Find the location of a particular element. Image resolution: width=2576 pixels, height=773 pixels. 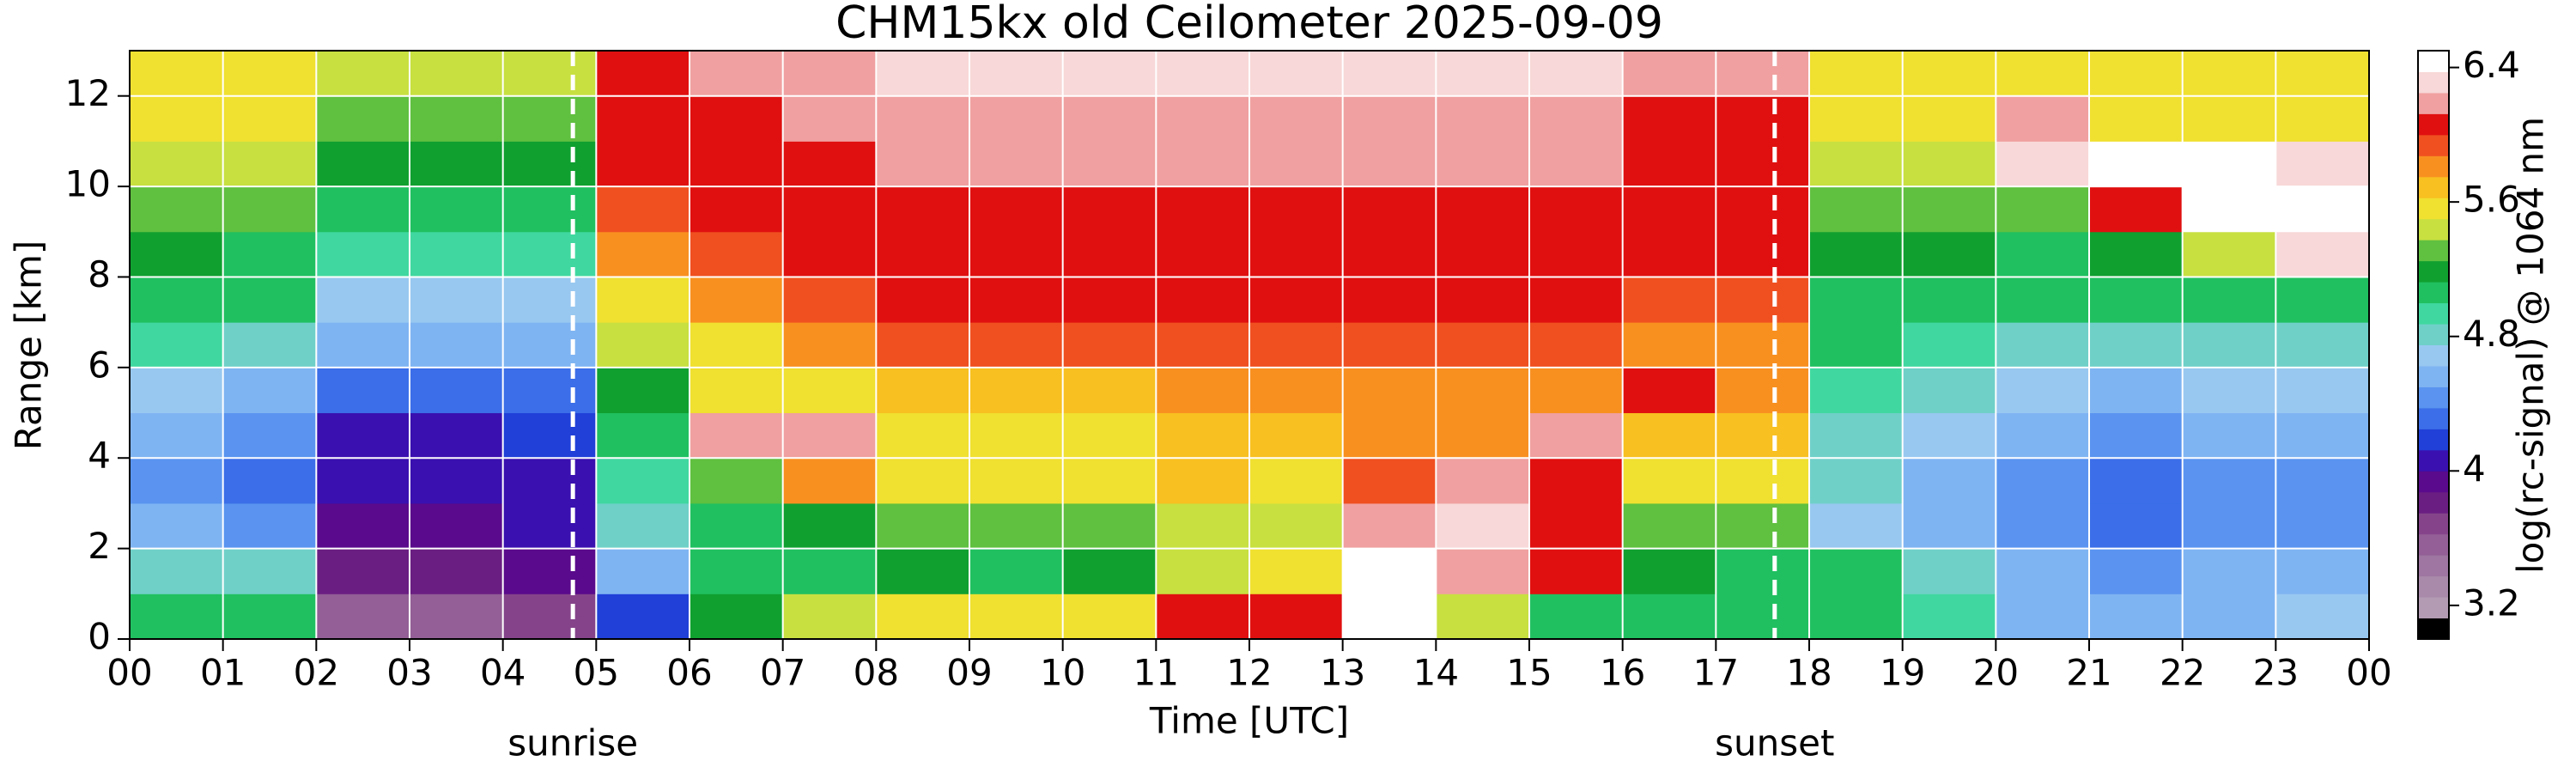

x-tick-label: 01 is located at coordinates (223, 673).